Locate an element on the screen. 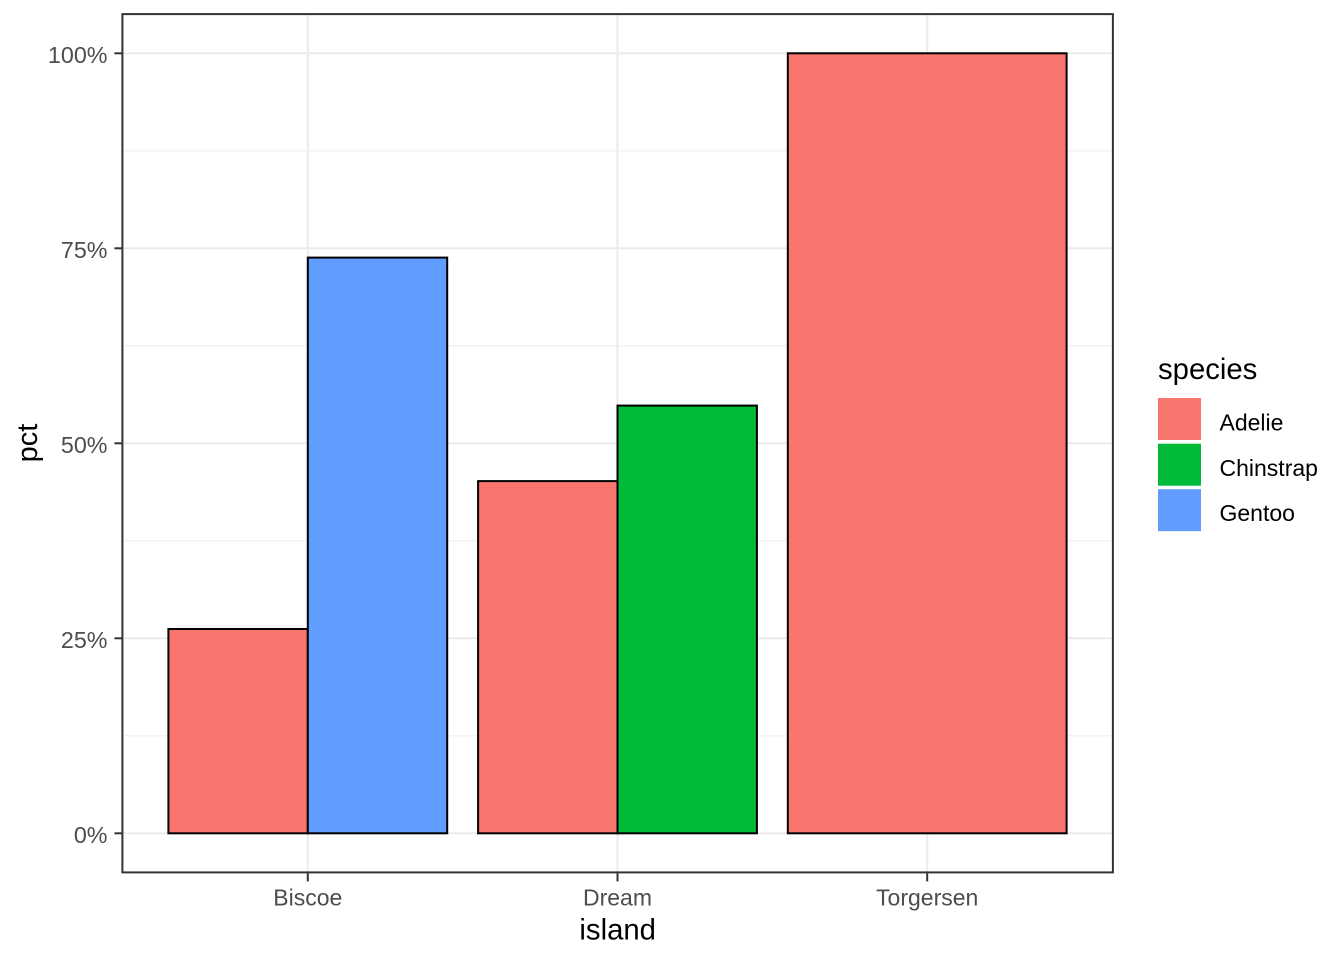 The width and height of the screenshot is (1344, 960). svg-text: 75% is located at coordinates (84, 250).